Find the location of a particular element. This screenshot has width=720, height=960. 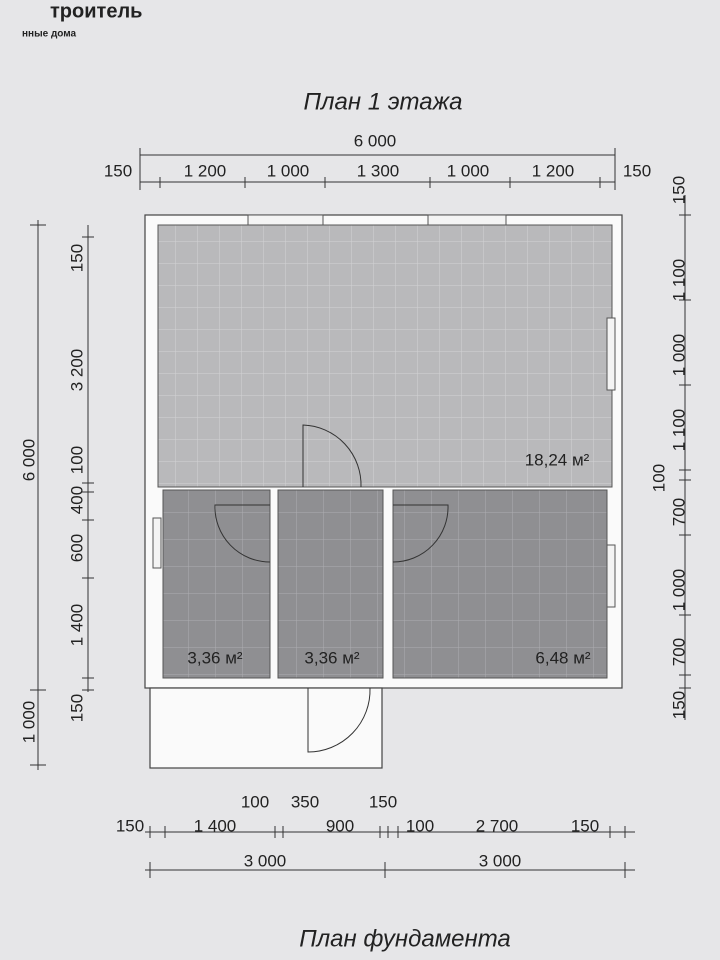

doors is located at coordinates (331, 588).